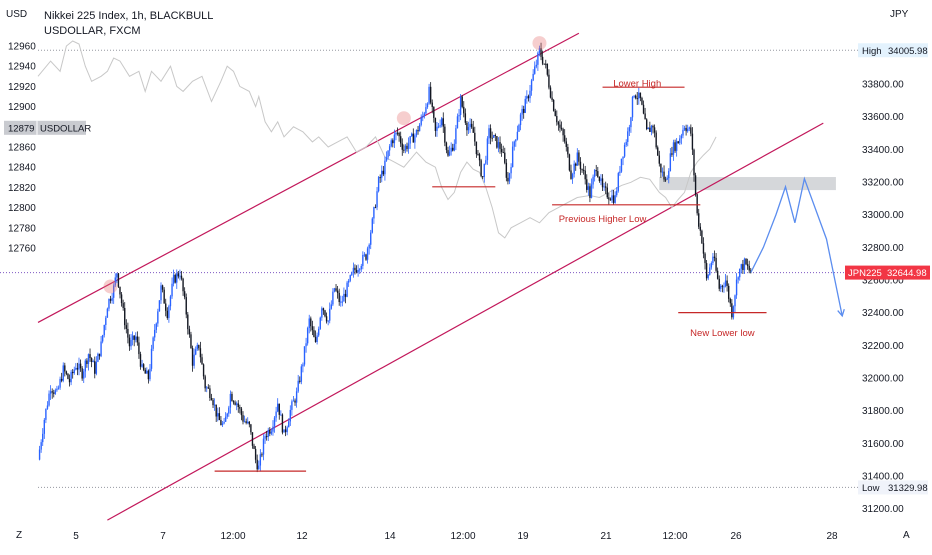 Image resolution: width=932 pixels, height=555 pixels. What do you see at coordinates (906, 535) in the screenshot?
I see `auto-scale-button: A` at bounding box center [906, 535].